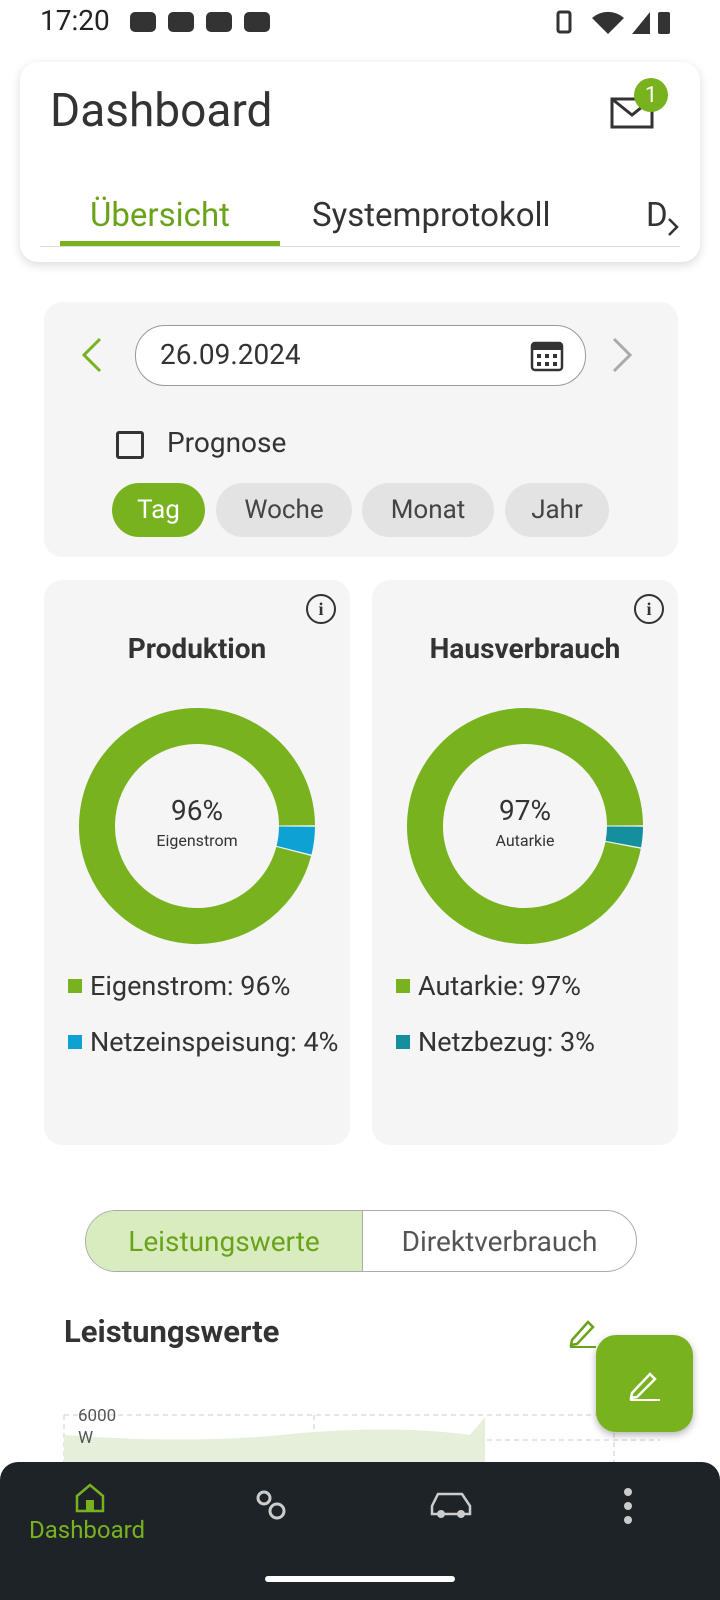 The height and width of the screenshot is (1600, 720). Describe the element at coordinates (360, 1579) in the screenshot. I see `home-indicator` at that location.